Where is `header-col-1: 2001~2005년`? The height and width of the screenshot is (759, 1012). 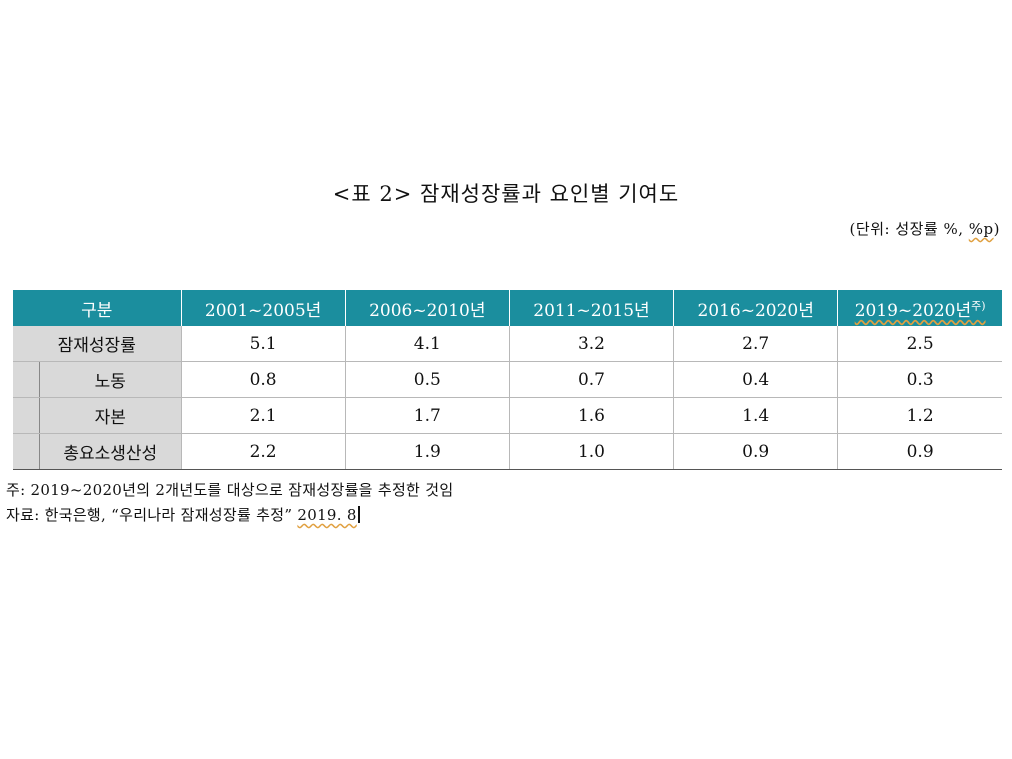
header-col-1: 2001~2005년 is located at coordinates (263, 308).